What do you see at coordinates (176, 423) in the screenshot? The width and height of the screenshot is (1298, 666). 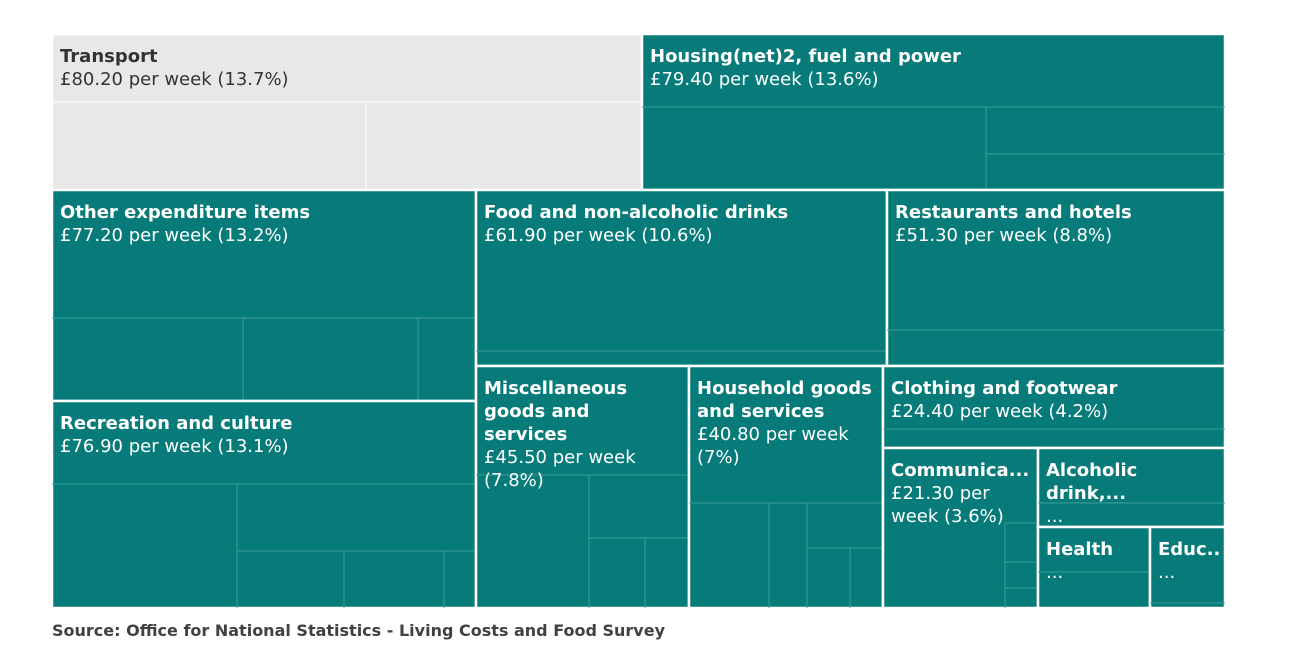 I see `tile-recreation-and-culture-name: Recreation and culture` at bounding box center [176, 423].